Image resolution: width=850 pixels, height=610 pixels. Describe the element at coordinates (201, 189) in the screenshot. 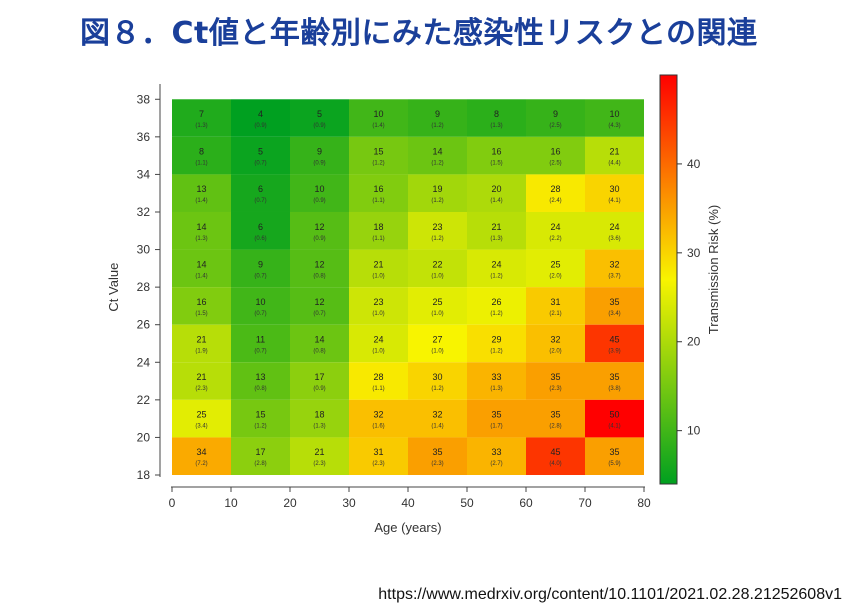

I see `cell-value-label: 13` at that location.